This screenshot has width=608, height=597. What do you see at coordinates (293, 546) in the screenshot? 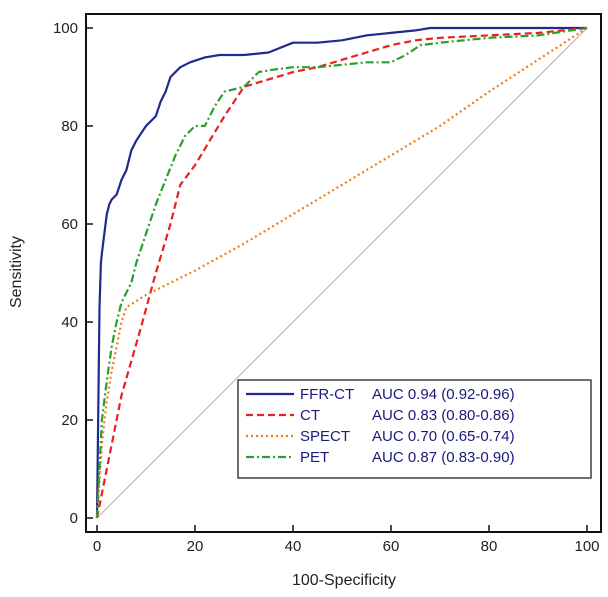
I see `x-tick-label: 40` at bounding box center [293, 546].